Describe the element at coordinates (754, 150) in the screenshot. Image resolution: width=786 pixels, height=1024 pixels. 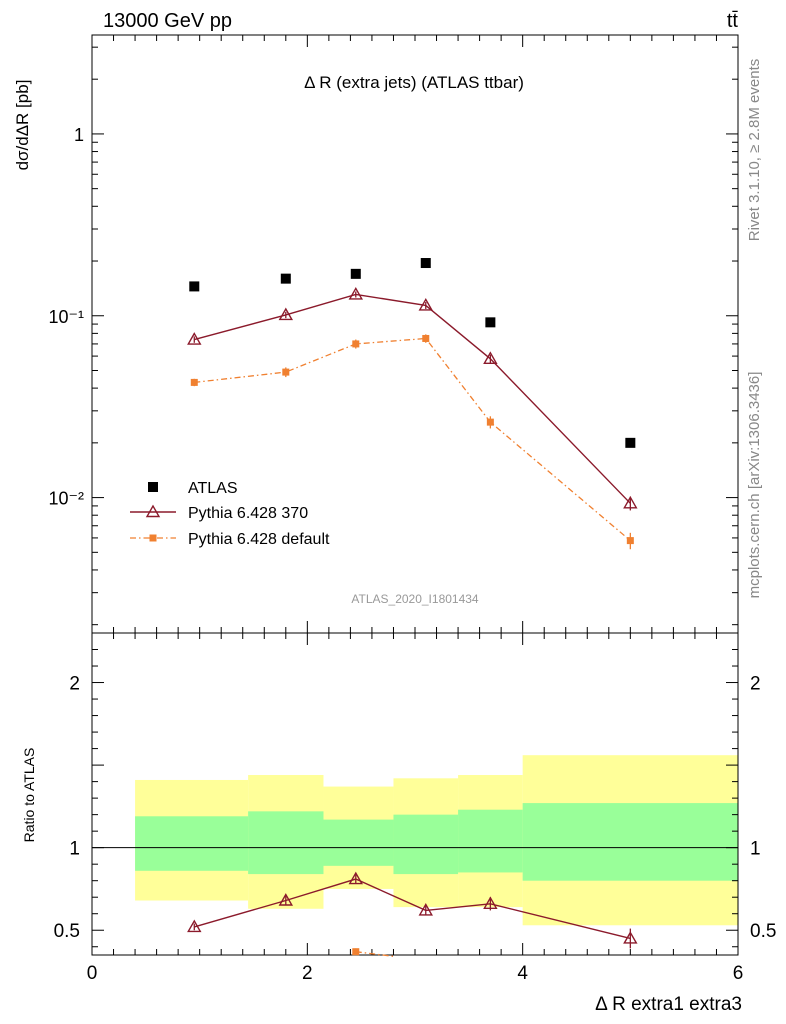
I see `rivet-label: Rivet 3.1.10, ≥ 2.8M events` at that location.